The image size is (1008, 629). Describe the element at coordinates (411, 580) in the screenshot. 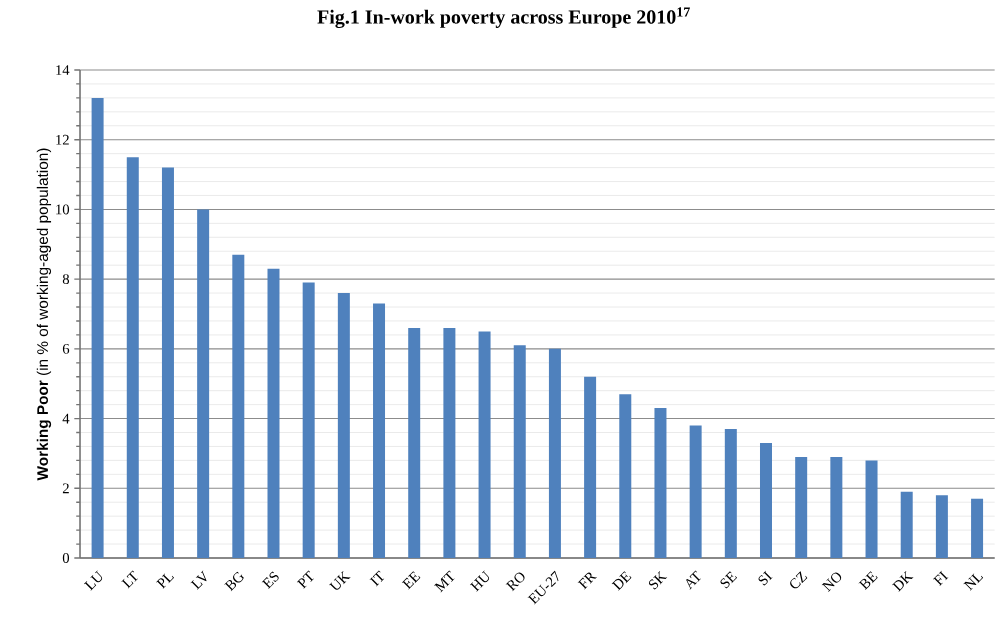

I see `x-tick-label: EE` at that location.